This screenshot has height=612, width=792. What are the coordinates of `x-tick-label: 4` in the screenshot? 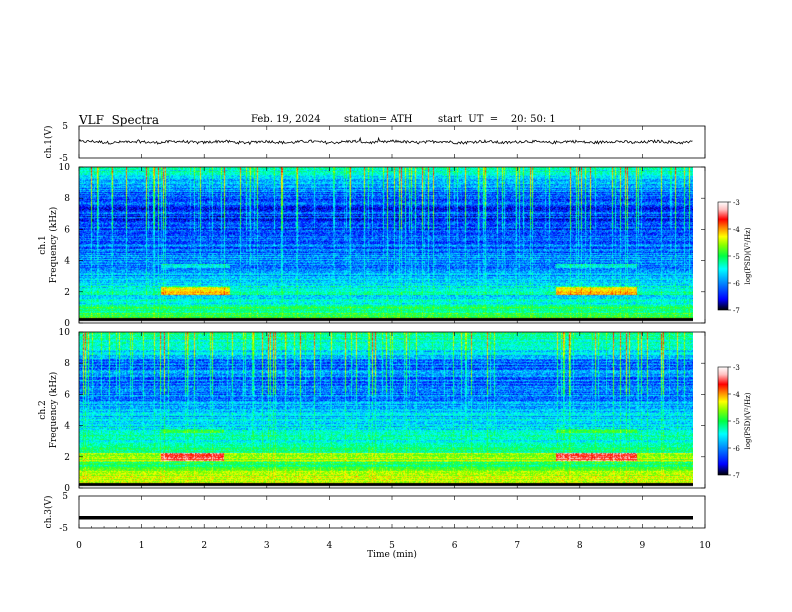 It's located at (330, 546).